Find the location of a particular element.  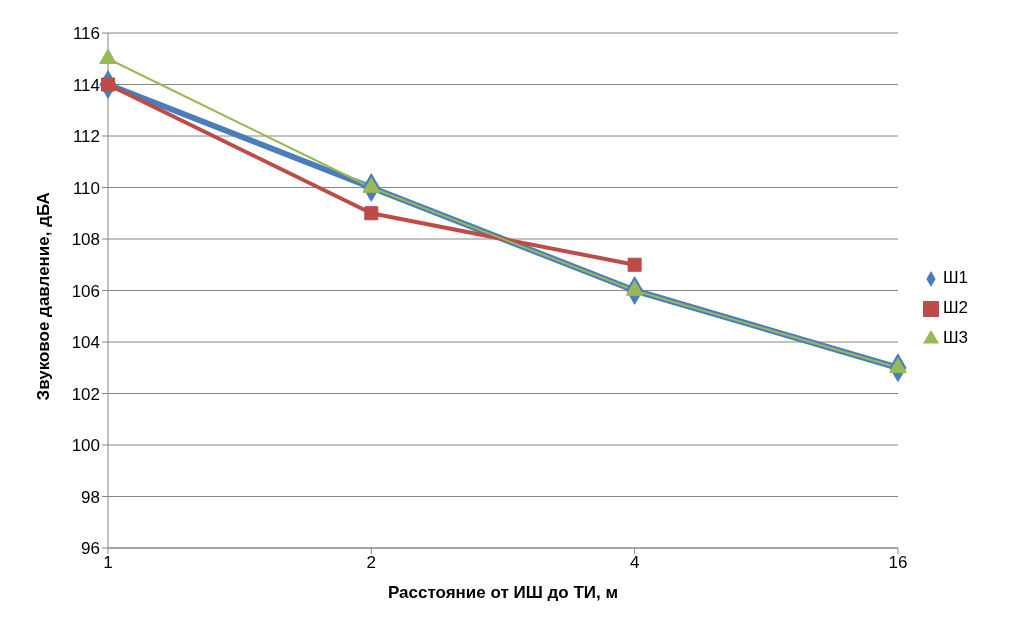

y-tick-label: 116 is located at coordinates (86, 34).